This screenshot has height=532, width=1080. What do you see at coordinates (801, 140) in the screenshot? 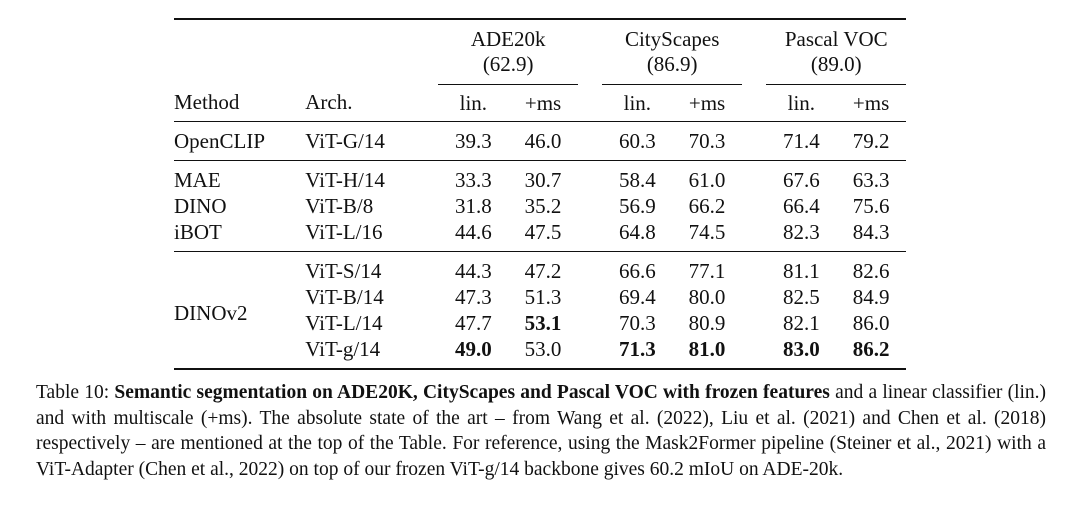
I see `value-cell: 71.4` at bounding box center [801, 140].